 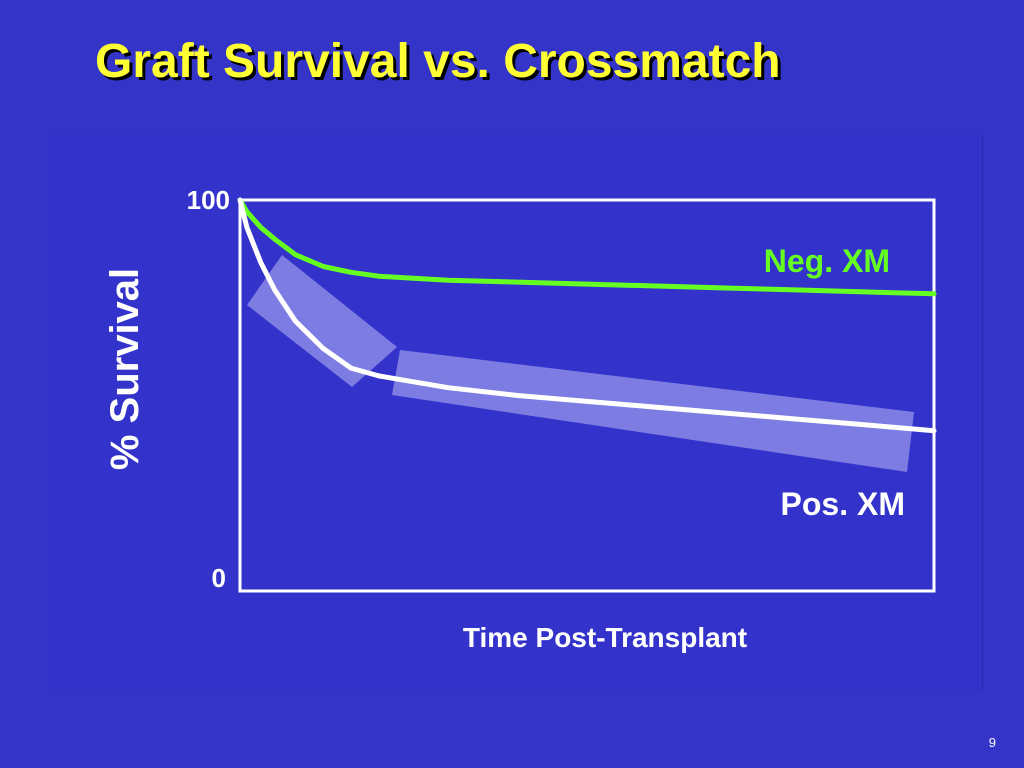 I want to click on series-label-pos-xm: Pos. XM, so click(x=843, y=504).